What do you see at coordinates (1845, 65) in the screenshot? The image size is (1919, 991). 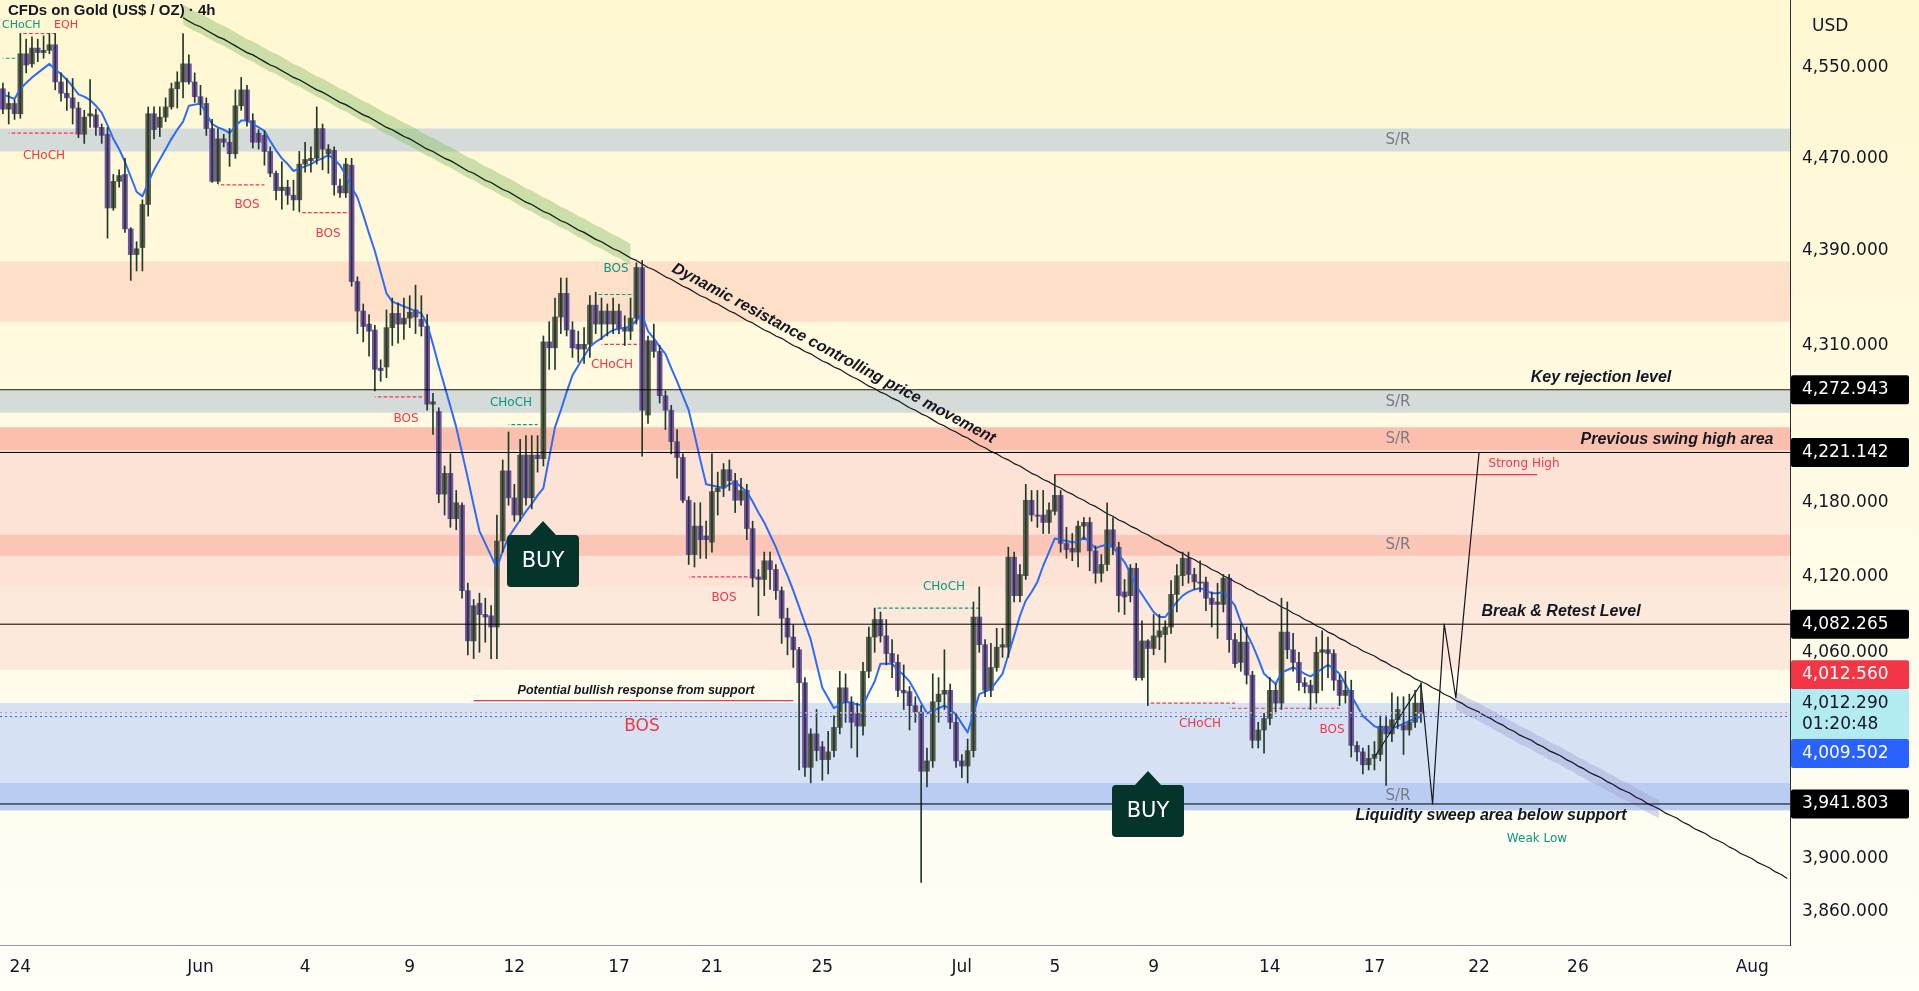 I see `y-tick-label: 4,550.000` at bounding box center [1845, 65].